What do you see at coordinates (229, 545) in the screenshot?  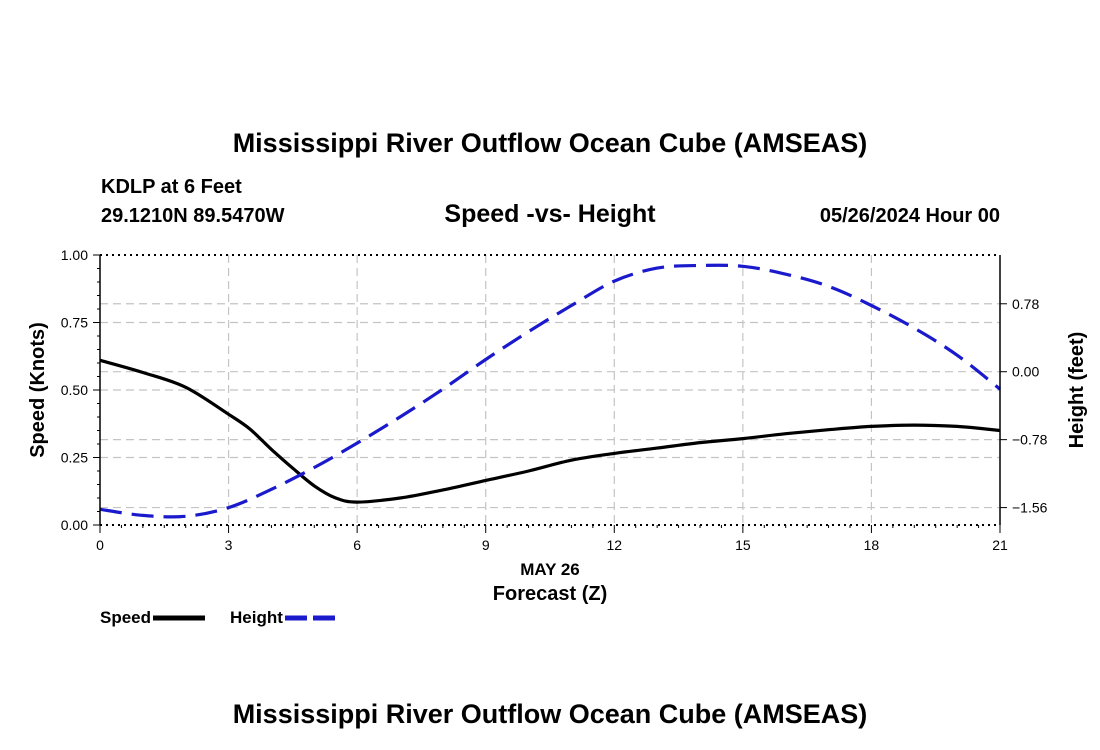 I see `x-tick-label: 3` at bounding box center [229, 545].